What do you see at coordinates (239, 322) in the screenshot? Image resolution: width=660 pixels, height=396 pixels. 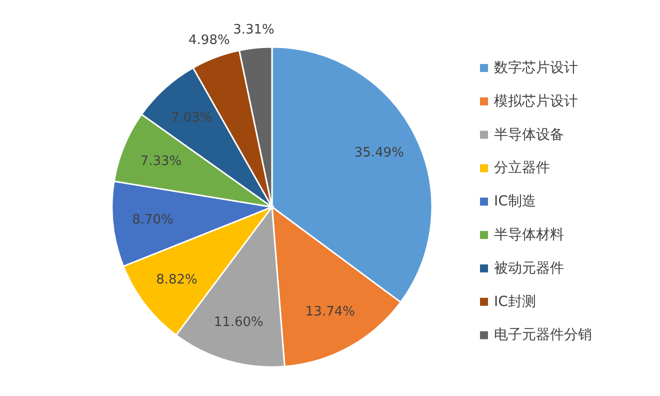 I see `data-label: 11.60%` at bounding box center [239, 322].